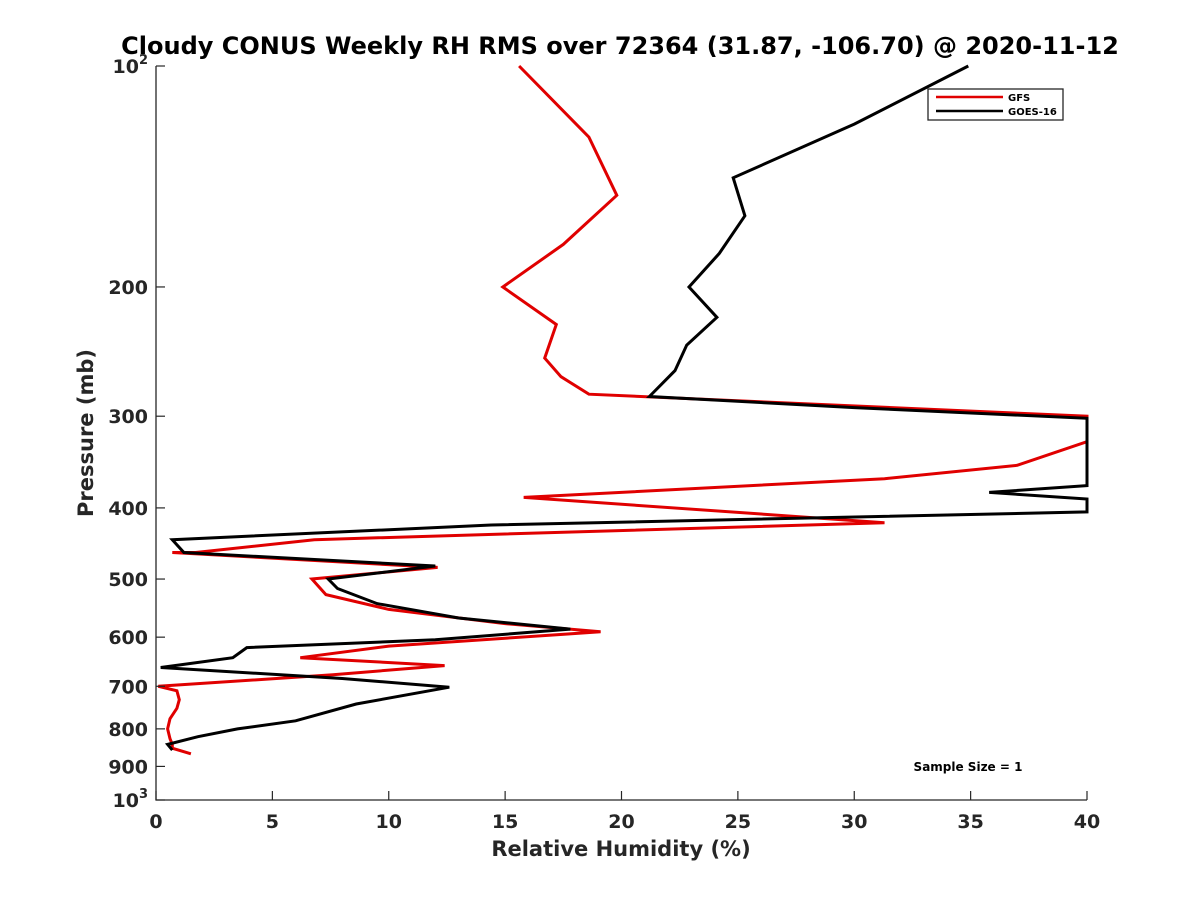 Image resolution: width=1200 pixels, height=900 pixels. I want to click on x-tick-label: 40, so click(1087, 822).